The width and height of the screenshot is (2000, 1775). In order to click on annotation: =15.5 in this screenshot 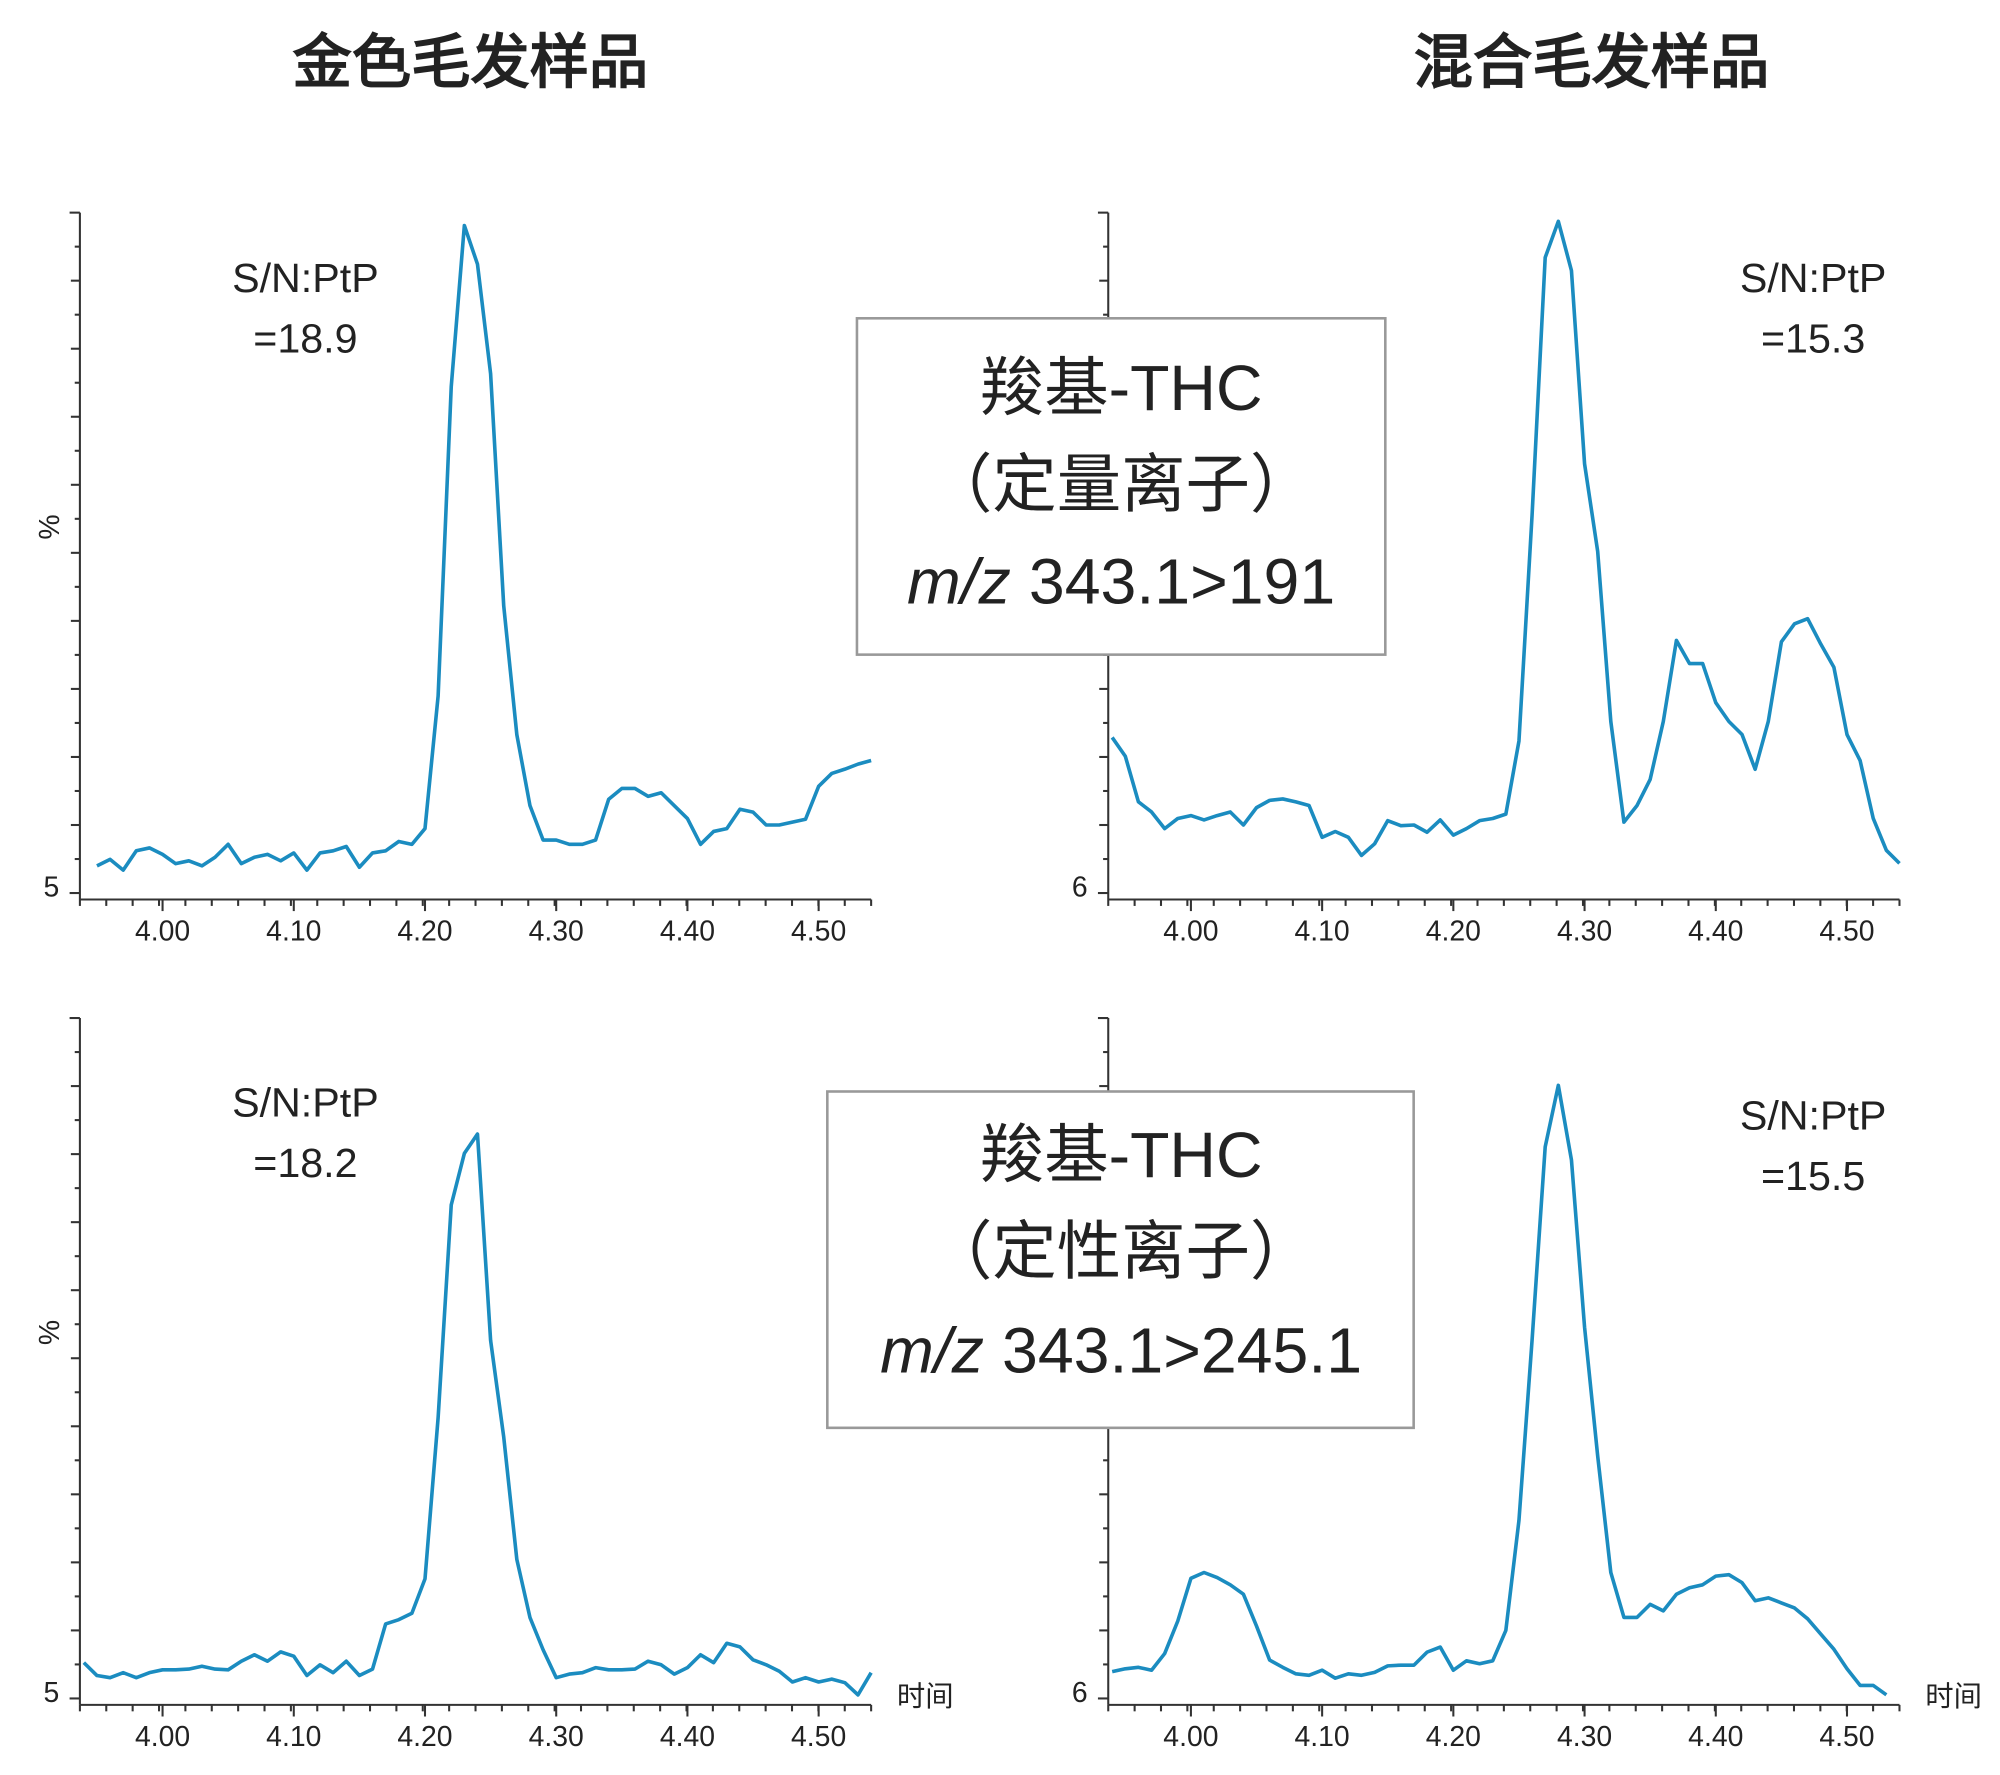, I will do `click(1813, 1176)`.